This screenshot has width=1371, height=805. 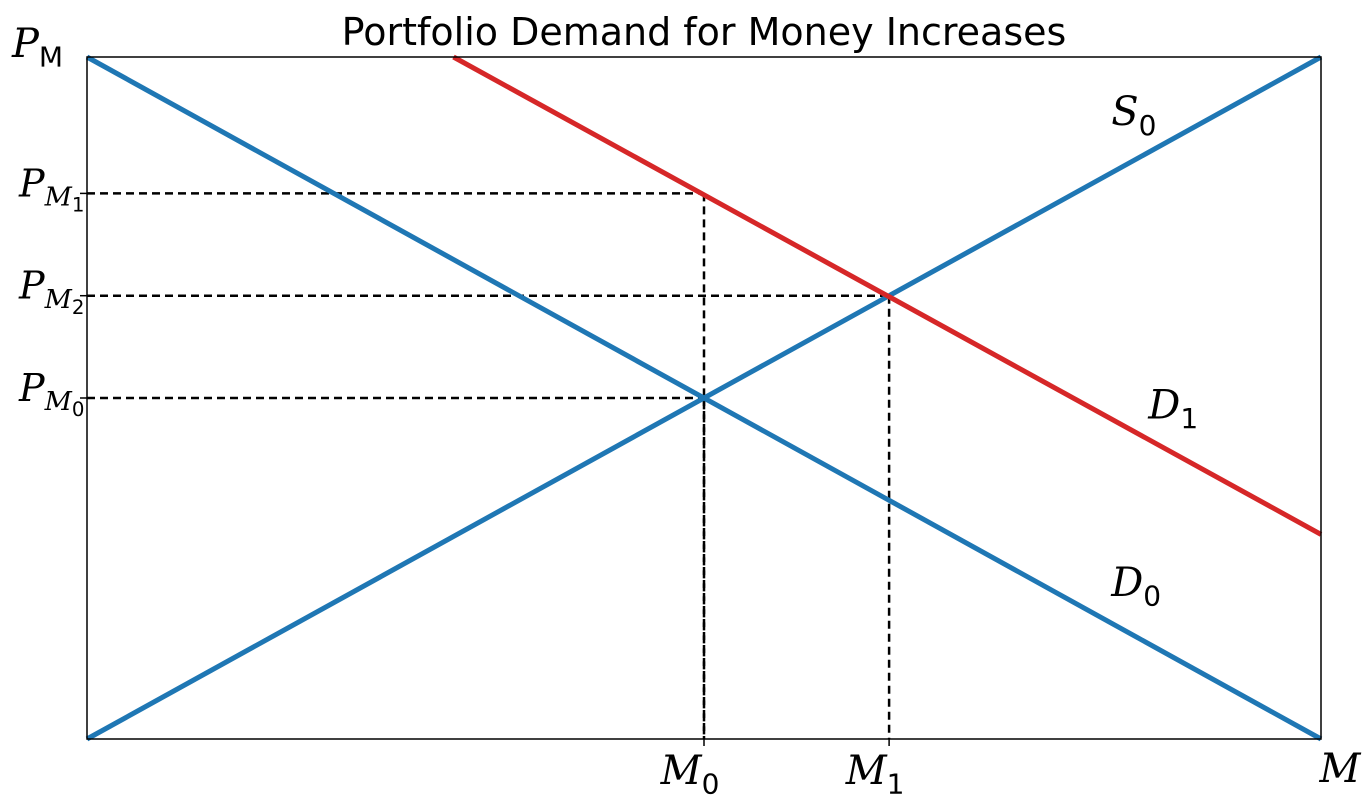 I want to click on y-tick-label: PM0, so click(x=51, y=393).